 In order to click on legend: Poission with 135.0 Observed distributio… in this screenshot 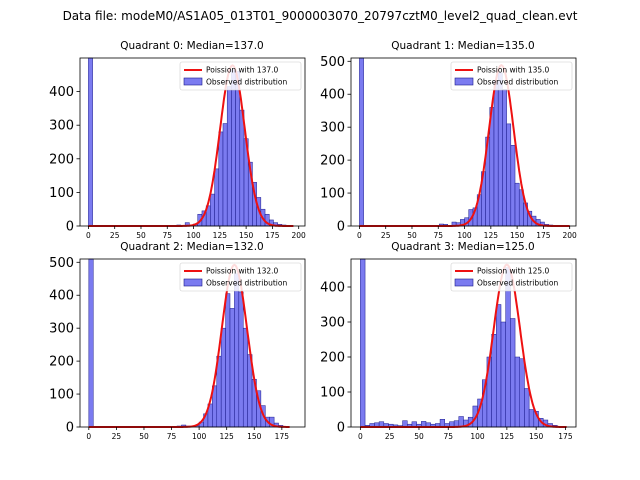, I will do `click(511, 76)`.